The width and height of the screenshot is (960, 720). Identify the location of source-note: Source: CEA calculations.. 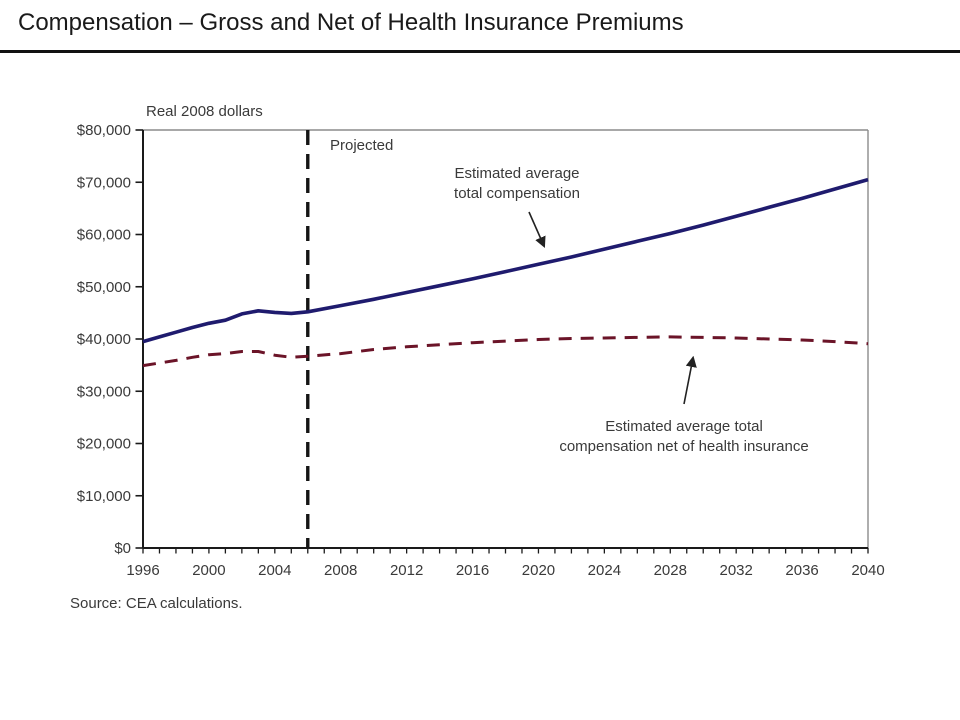
(156, 603).